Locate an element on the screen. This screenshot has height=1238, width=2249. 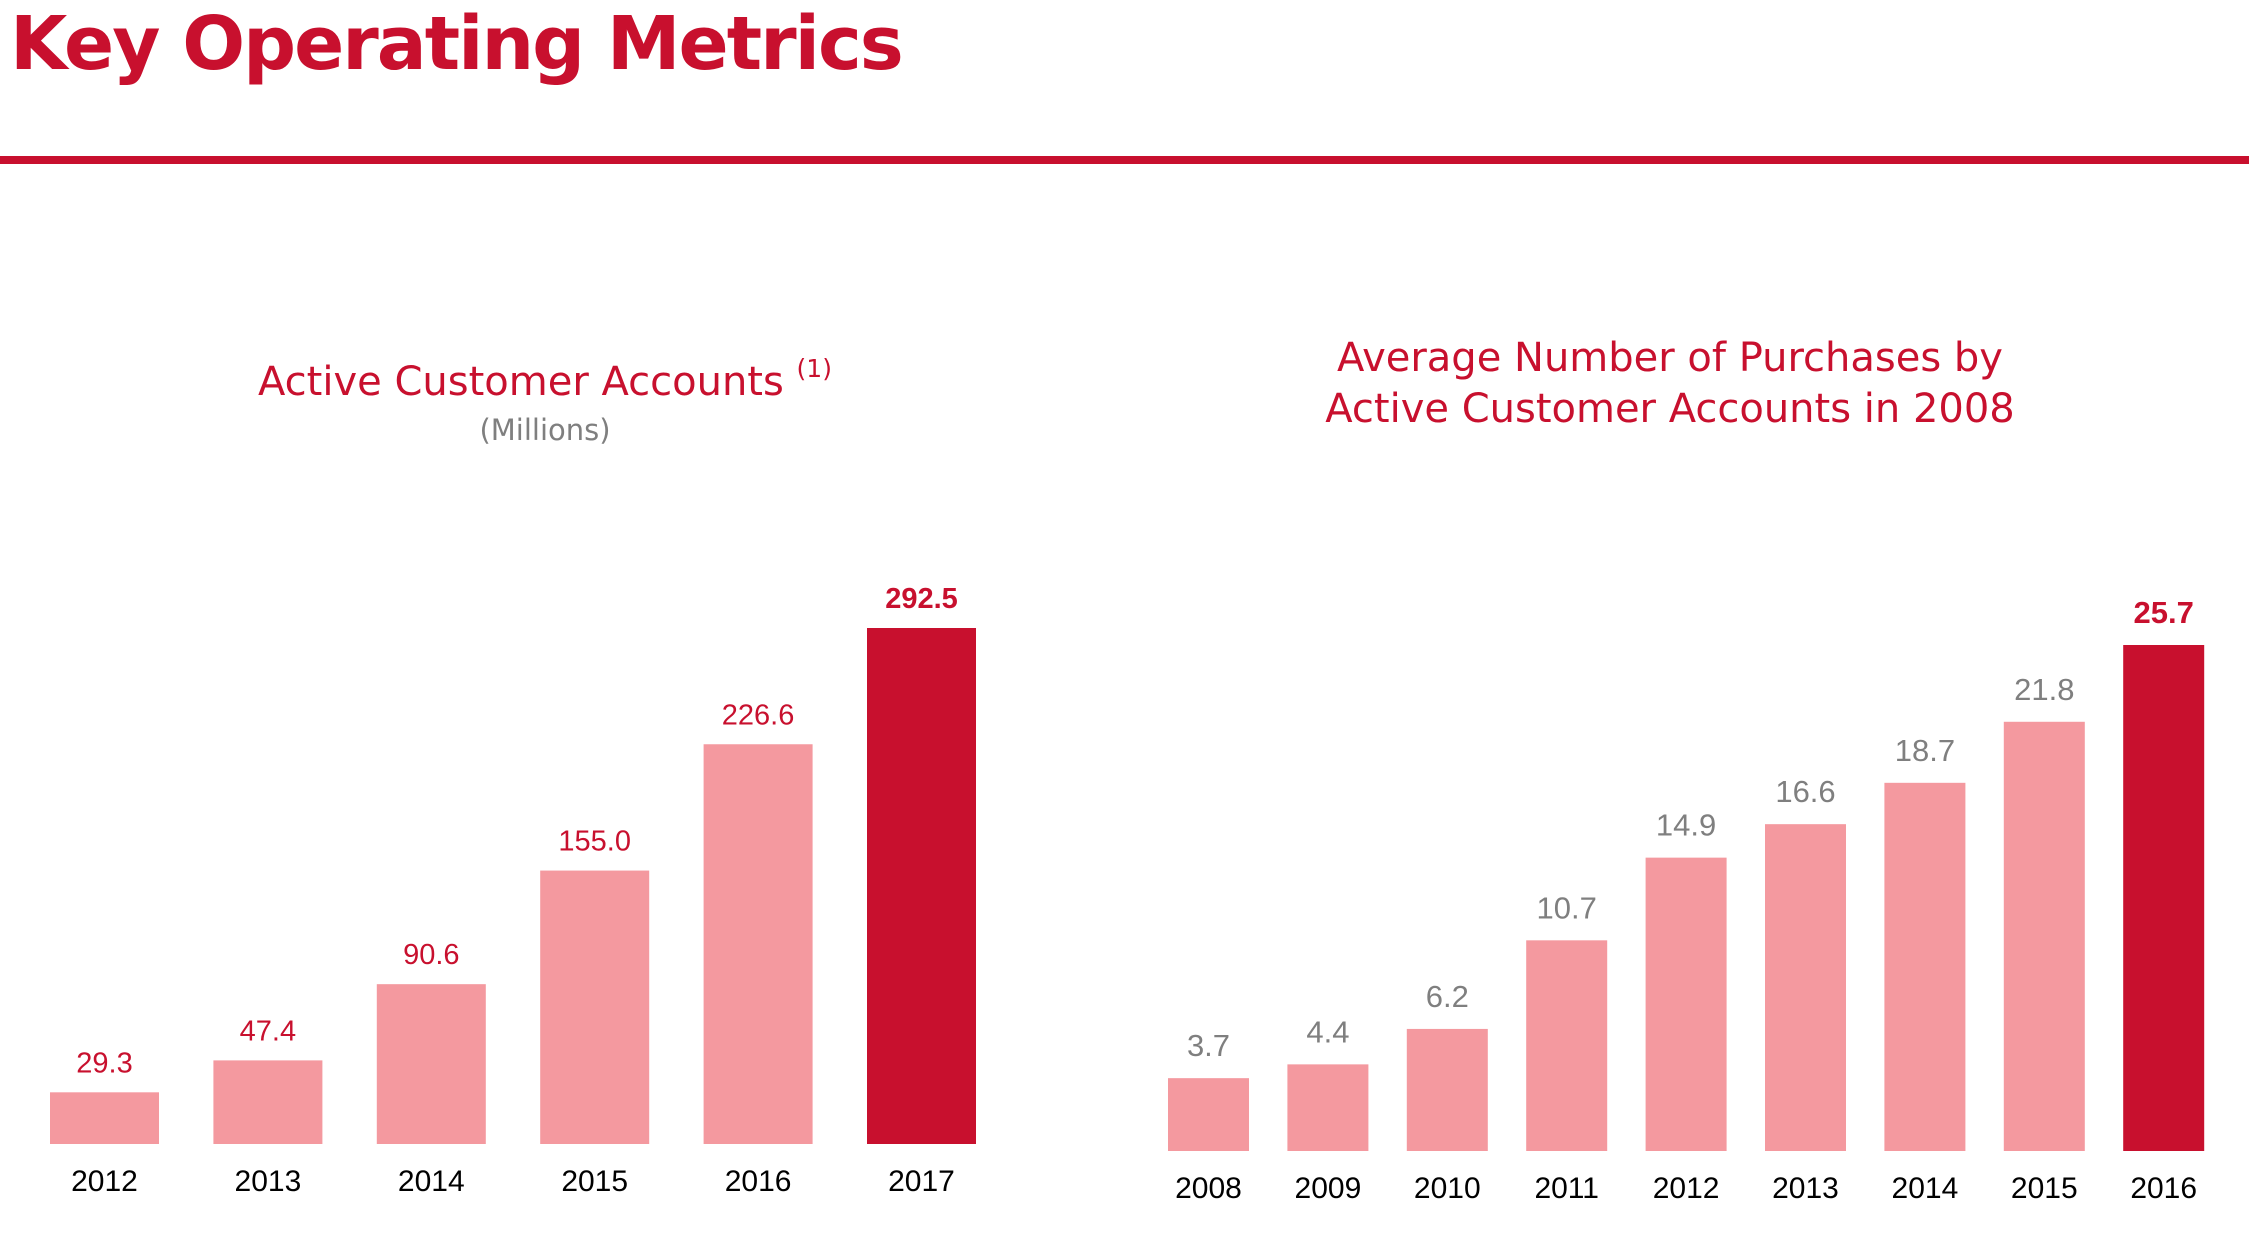
title-divider is located at coordinates (1124, 160).